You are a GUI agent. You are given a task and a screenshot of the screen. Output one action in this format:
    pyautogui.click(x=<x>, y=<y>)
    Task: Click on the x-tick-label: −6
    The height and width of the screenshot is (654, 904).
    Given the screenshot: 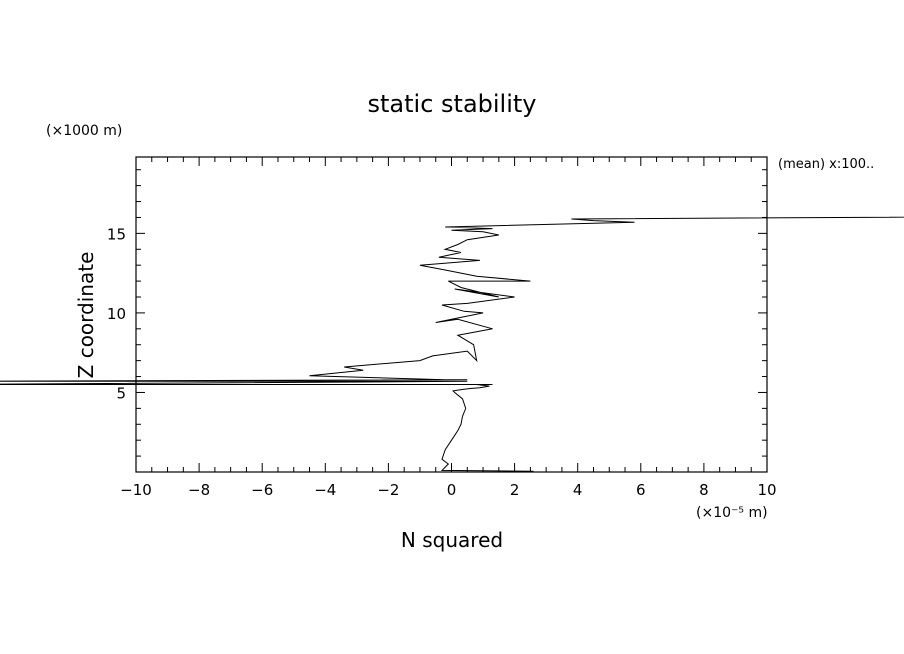 What is the action you would take?
    pyautogui.click(x=262, y=490)
    